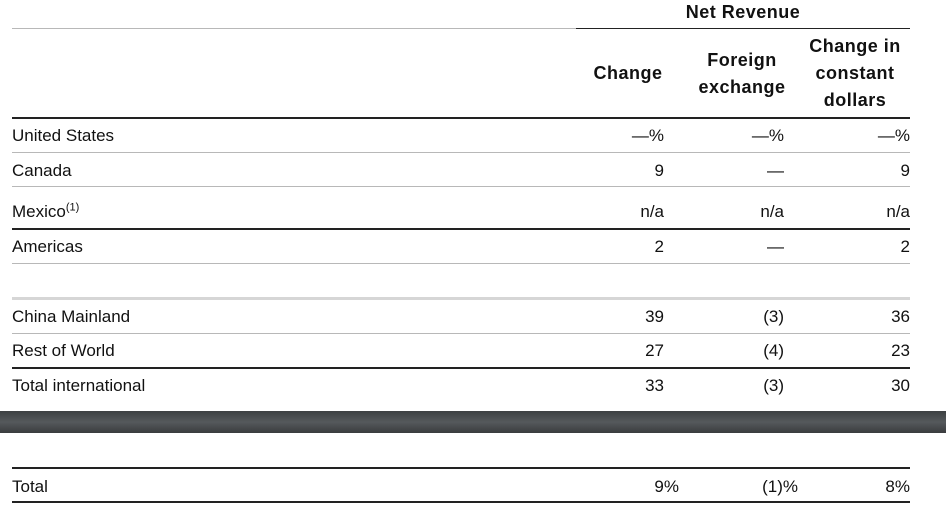 The width and height of the screenshot is (946, 524). What do you see at coordinates (742, 73) in the screenshot?
I see `col-header-foreign-exchange: Foreign exchange` at bounding box center [742, 73].